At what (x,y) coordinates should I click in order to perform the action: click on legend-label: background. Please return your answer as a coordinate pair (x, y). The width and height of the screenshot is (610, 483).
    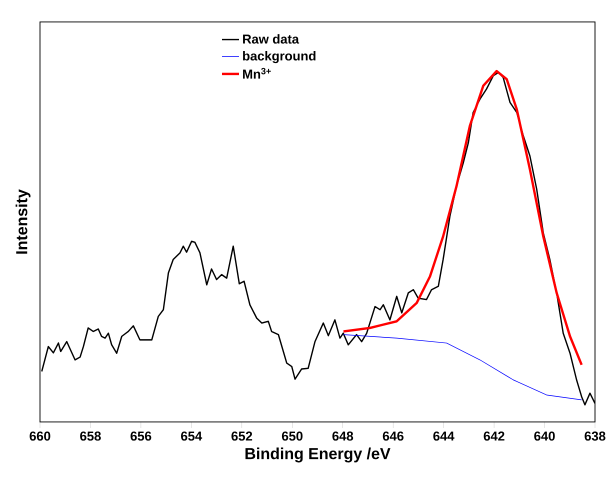
    Looking at the image, I should click on (279, 57).